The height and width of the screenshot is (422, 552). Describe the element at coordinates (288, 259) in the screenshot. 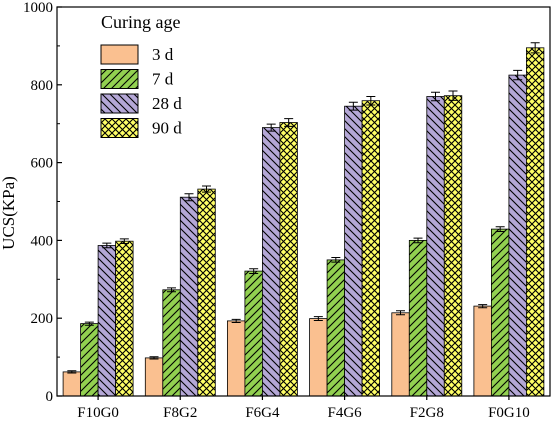

I see `bar-F6G4-90d` at that location.